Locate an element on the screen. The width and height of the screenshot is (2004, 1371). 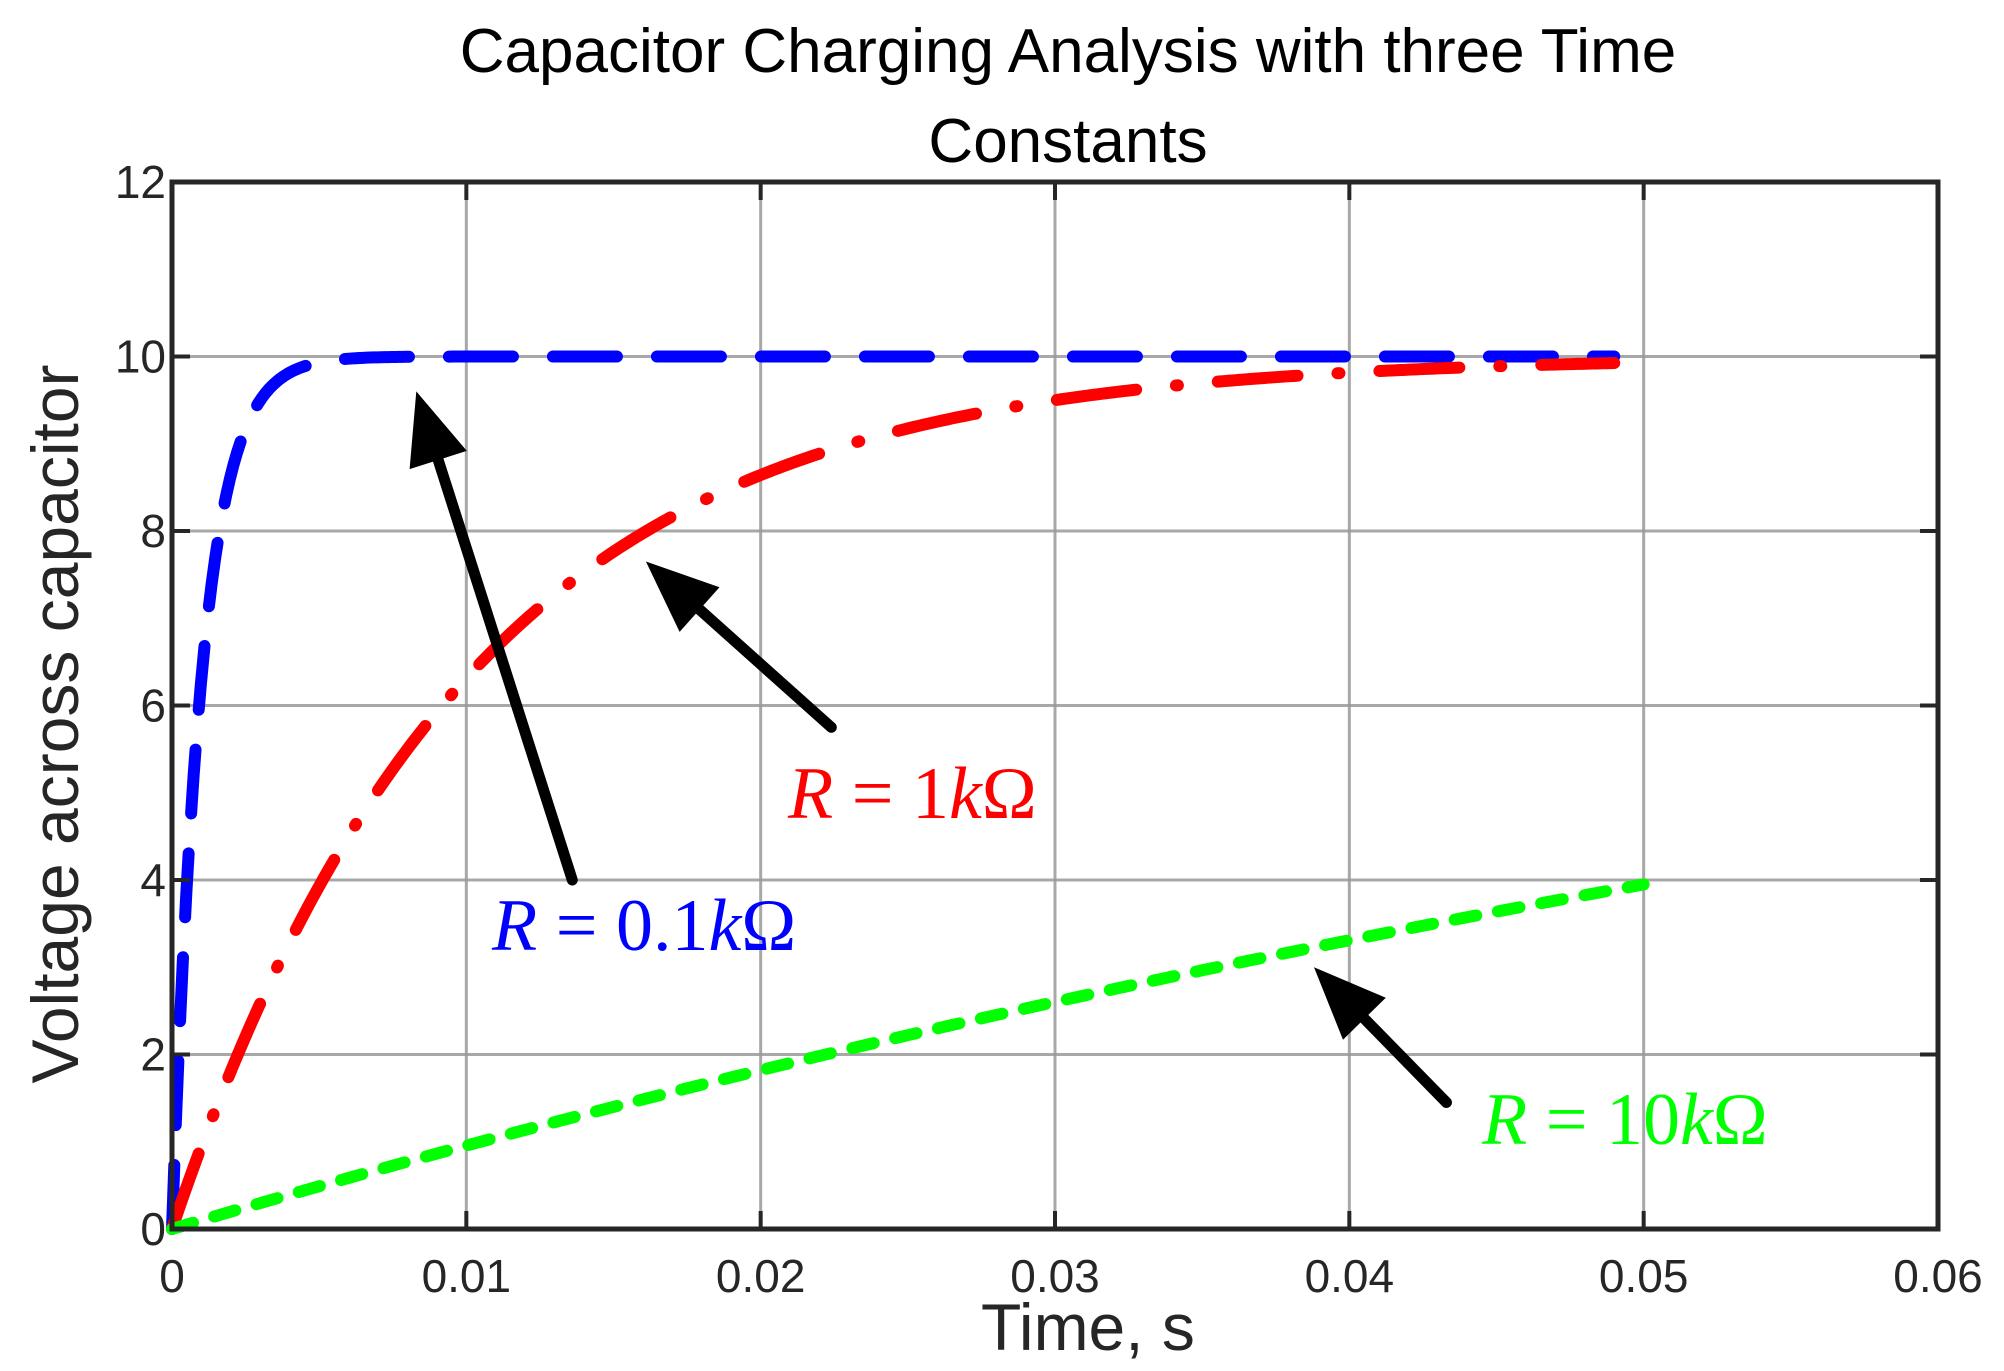
annot-green-num: 10 is located at coordinates (1643, 1120).